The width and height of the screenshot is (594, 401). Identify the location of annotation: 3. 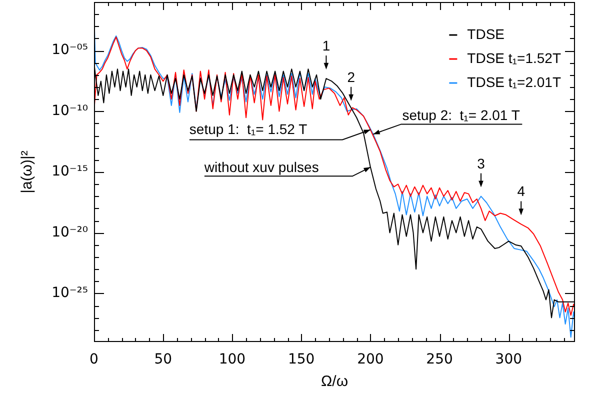
(481, 163).